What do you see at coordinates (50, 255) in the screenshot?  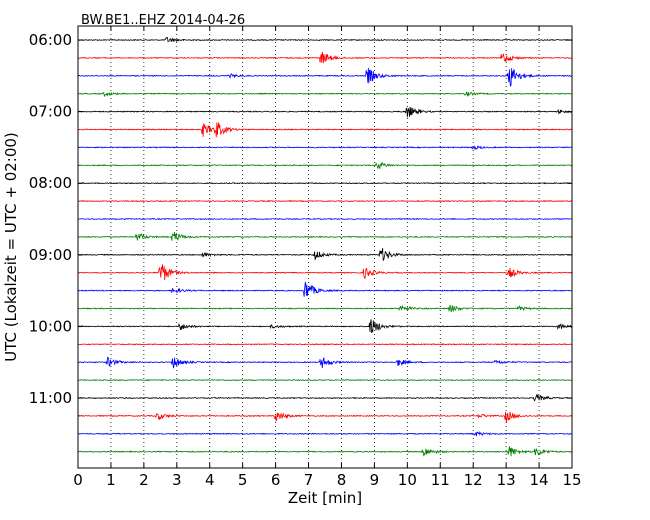 I see `y-tick-label: 09:00` at bounding box center [50, 255].